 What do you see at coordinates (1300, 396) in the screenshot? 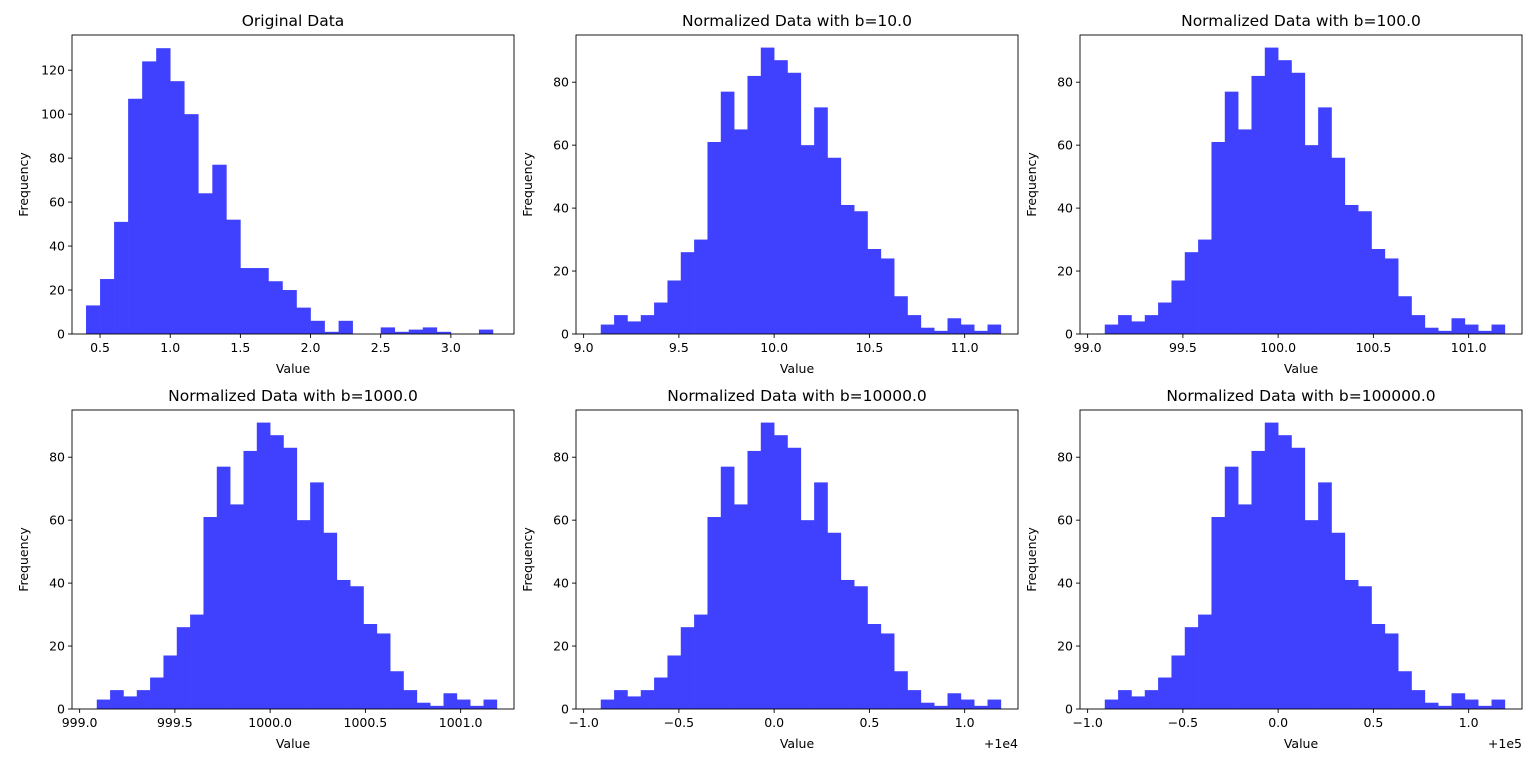
I see `chart-title: Normalized Data with b=100000.0` at bounding box center [1300, 396].